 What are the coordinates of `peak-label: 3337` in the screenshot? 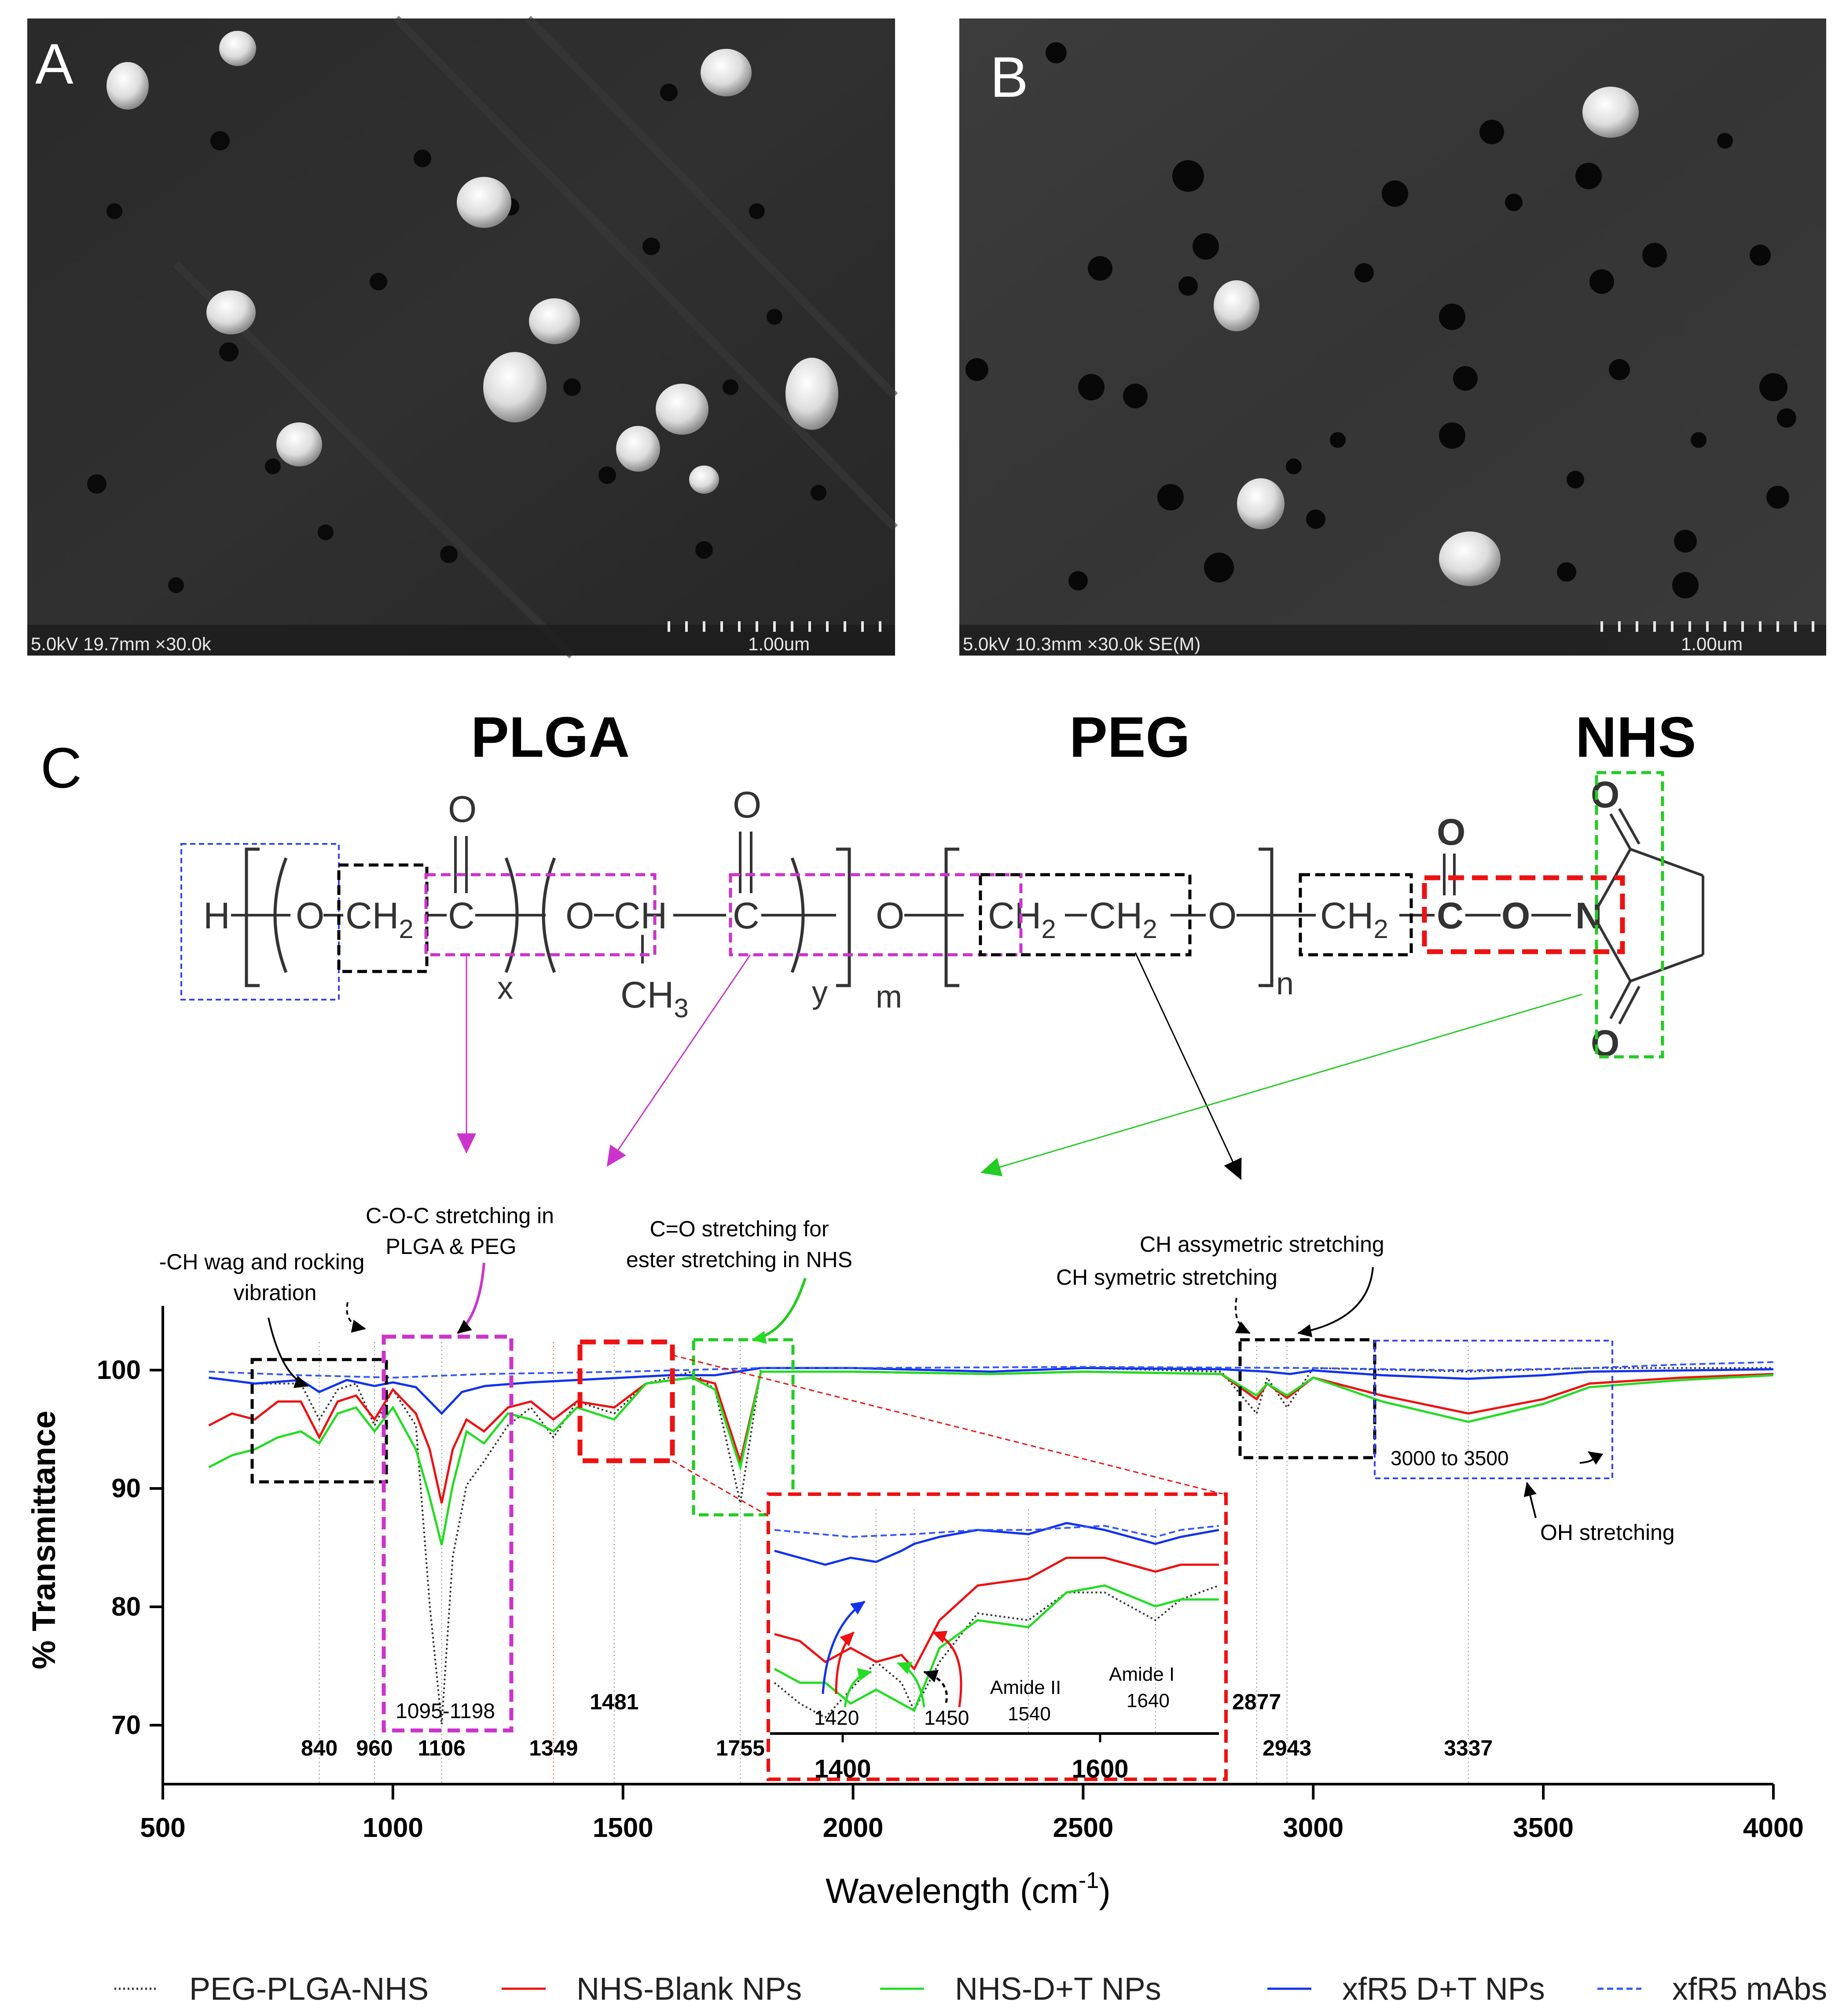 It's located at (1468, 1748).